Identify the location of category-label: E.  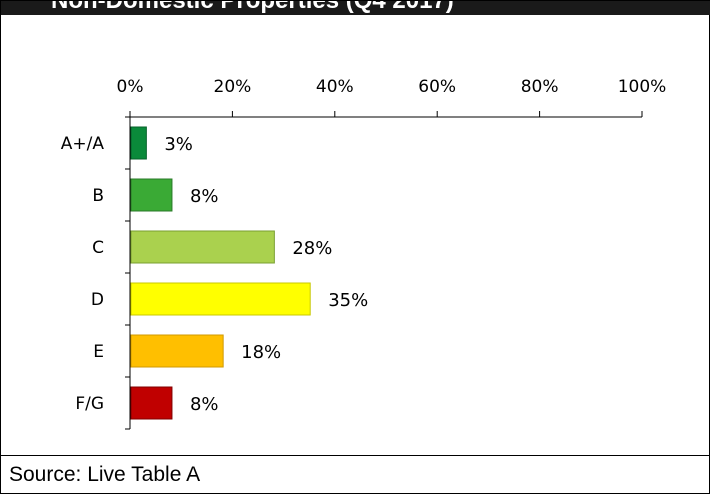
(98, 352).